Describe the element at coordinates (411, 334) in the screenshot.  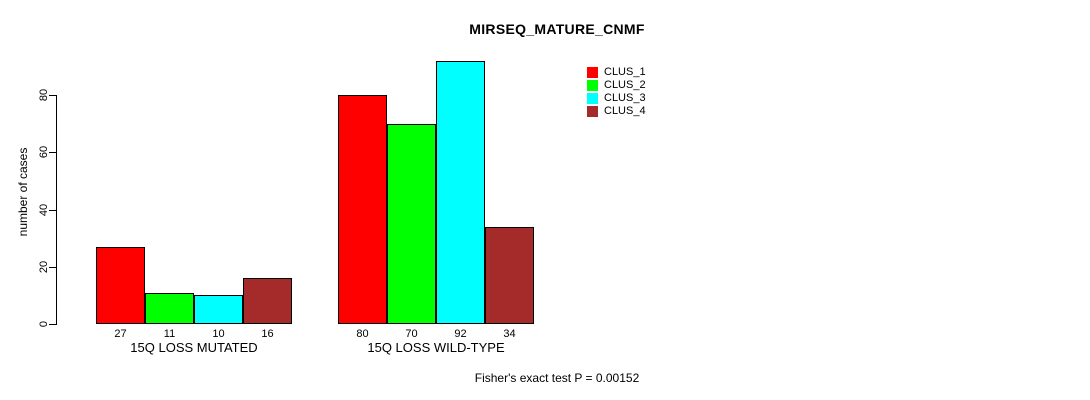
I see `bar-value-label: 70` at that location.